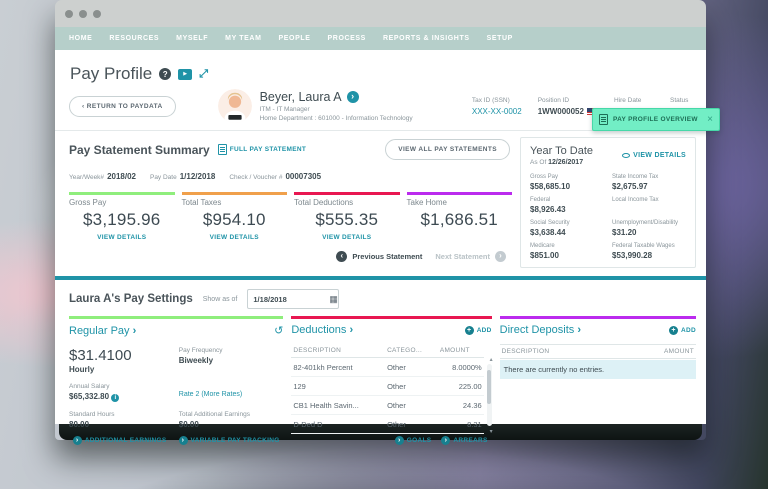 Image resolution: width=768 pixels, height=489 pixels. What do you see at coordinates (500, 256) in the screenshot?
I see `next-statement-icon: ›` at bounding box center [500, 256].